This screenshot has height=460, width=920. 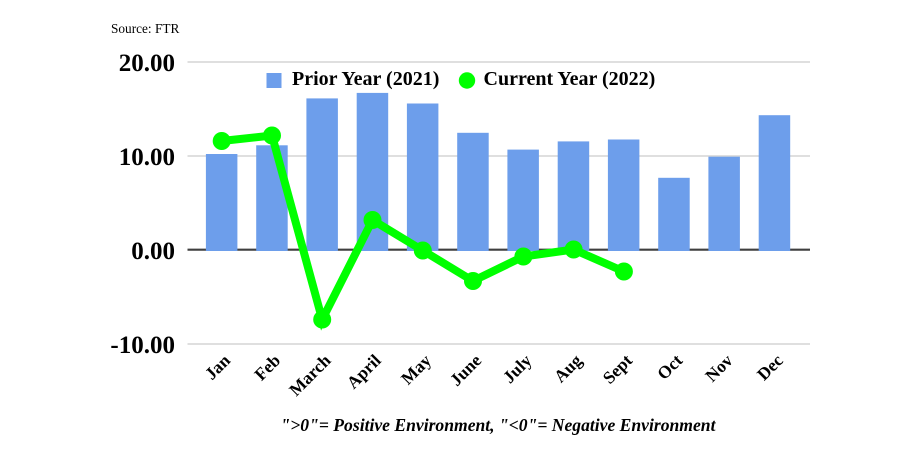 I want to click on svg-text: Current Year (2022), so click(x=570, y=79).